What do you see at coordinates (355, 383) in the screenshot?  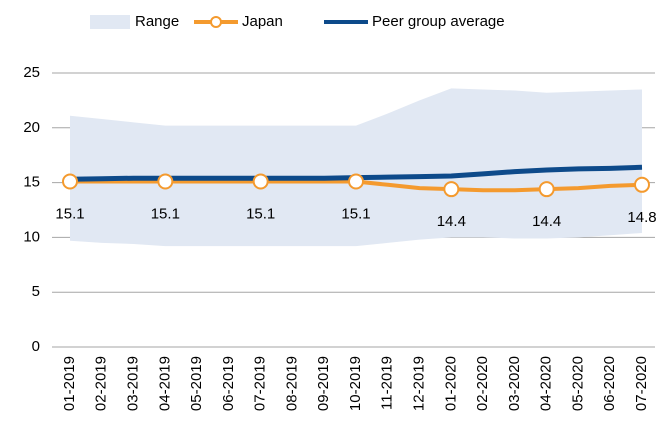 I see `x-tick-label: 10-2019` at bounding box center [355, 383].